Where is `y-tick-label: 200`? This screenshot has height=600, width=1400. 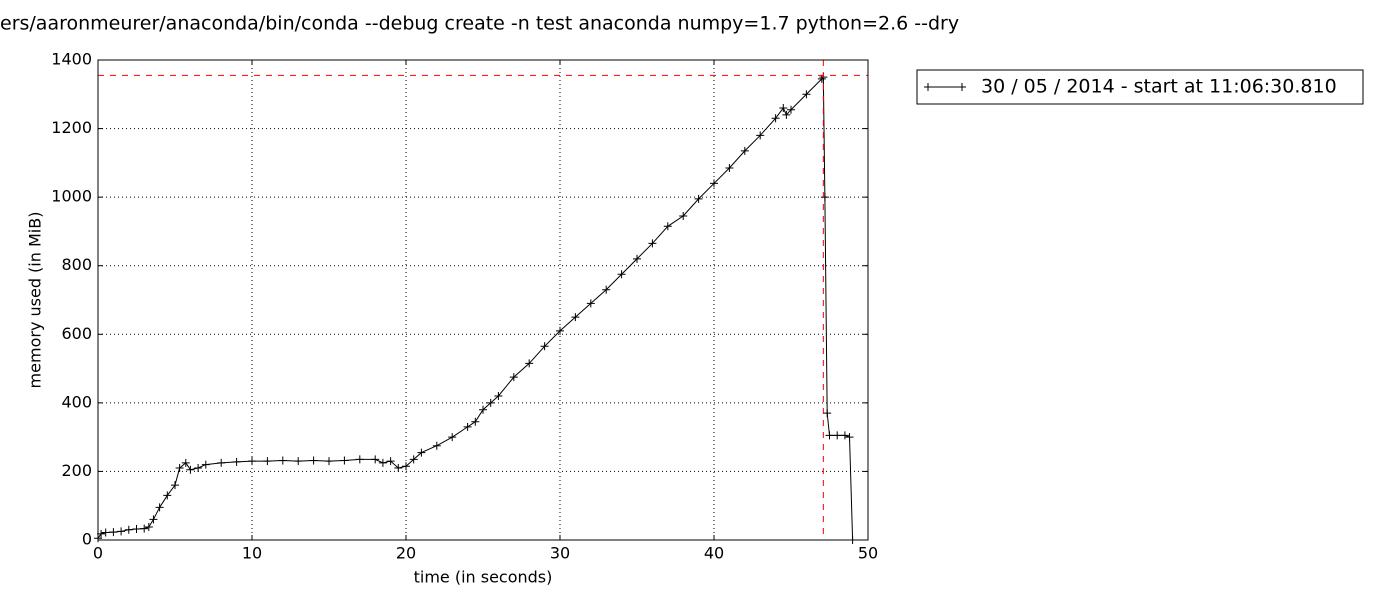
y-tick-label: 200 is located at coordinates (76, 470).